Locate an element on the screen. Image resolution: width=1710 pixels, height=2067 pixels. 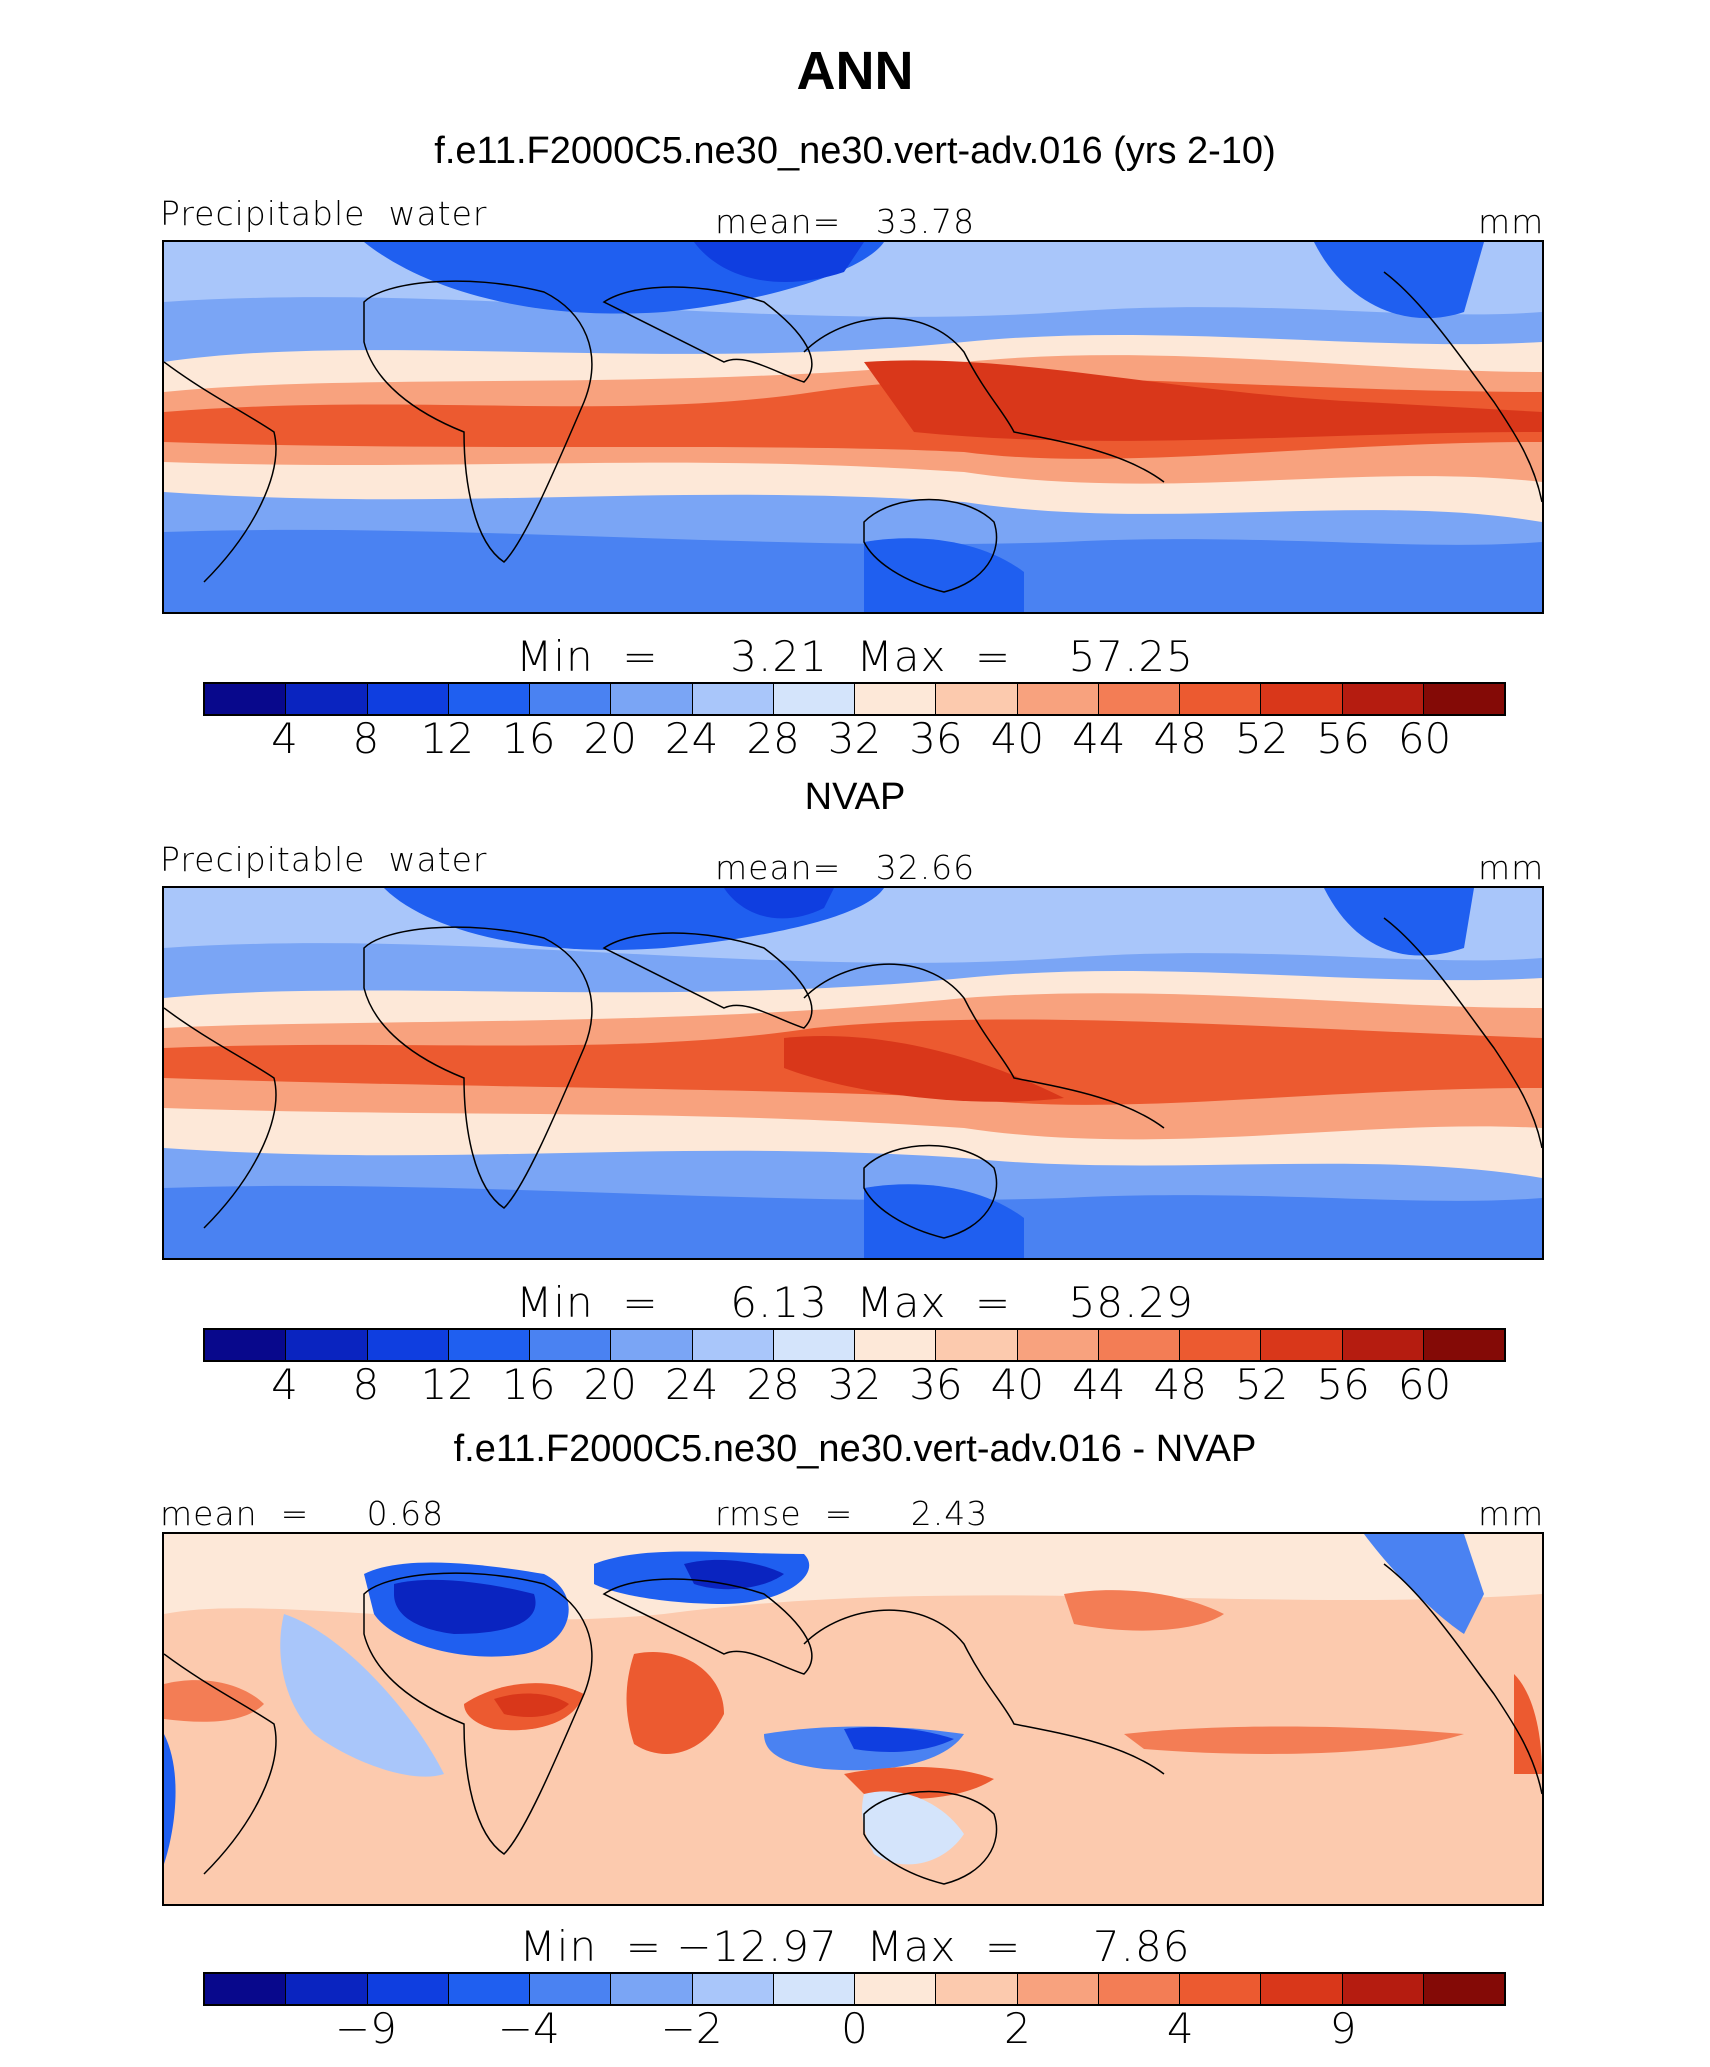
panel-2-map is located at coordinates (853, 1073).